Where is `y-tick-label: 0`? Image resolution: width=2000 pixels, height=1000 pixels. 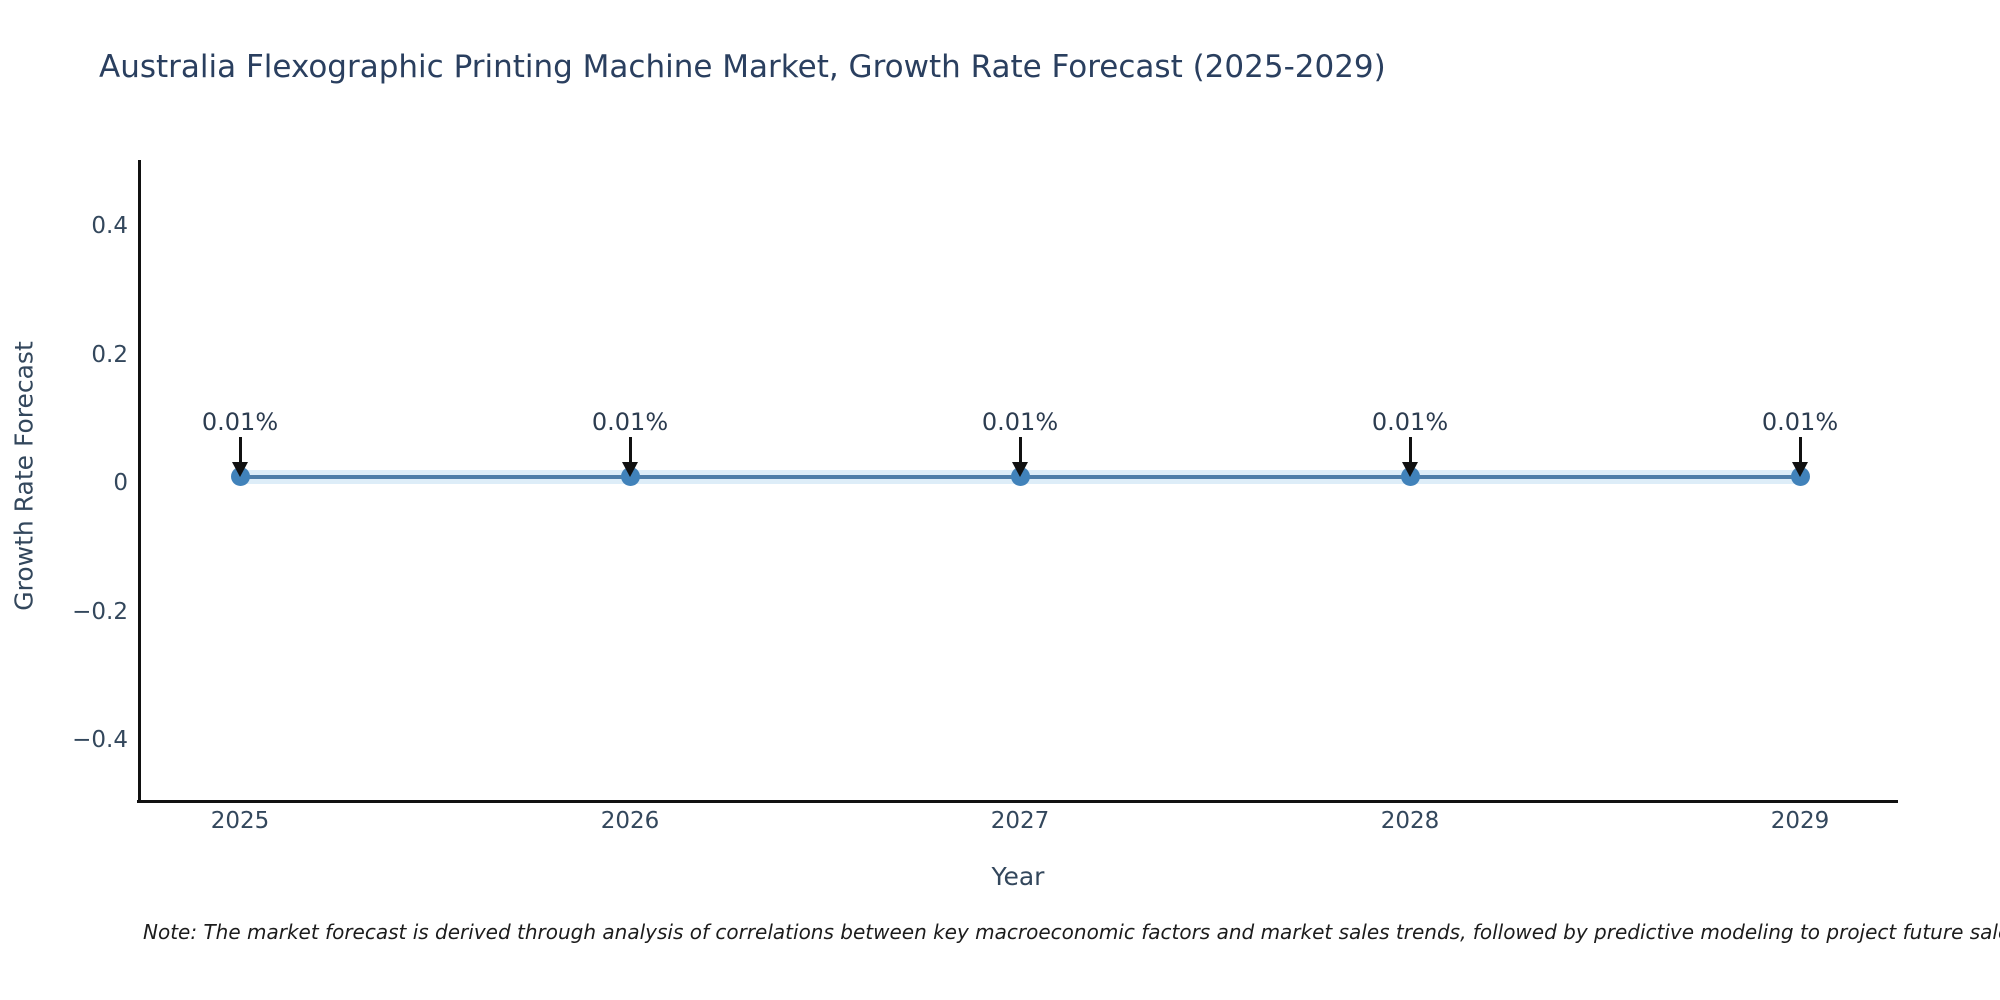
y-tick-label: 0 is located at coordinates (120, 483).